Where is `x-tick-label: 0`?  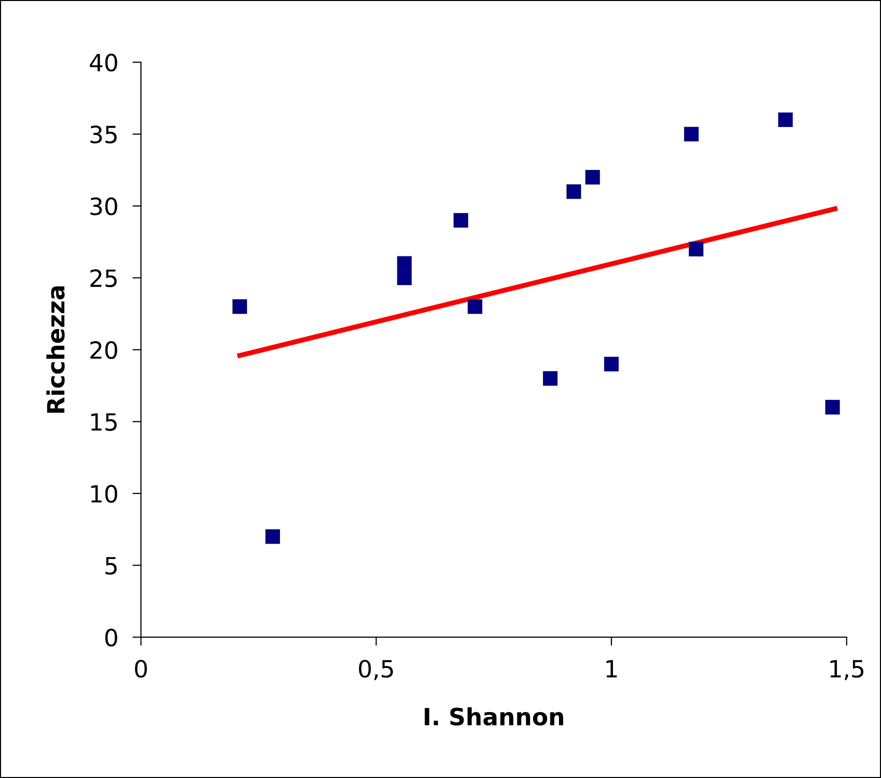 x-tick-label: 0 is located at coordinates (141, 669).